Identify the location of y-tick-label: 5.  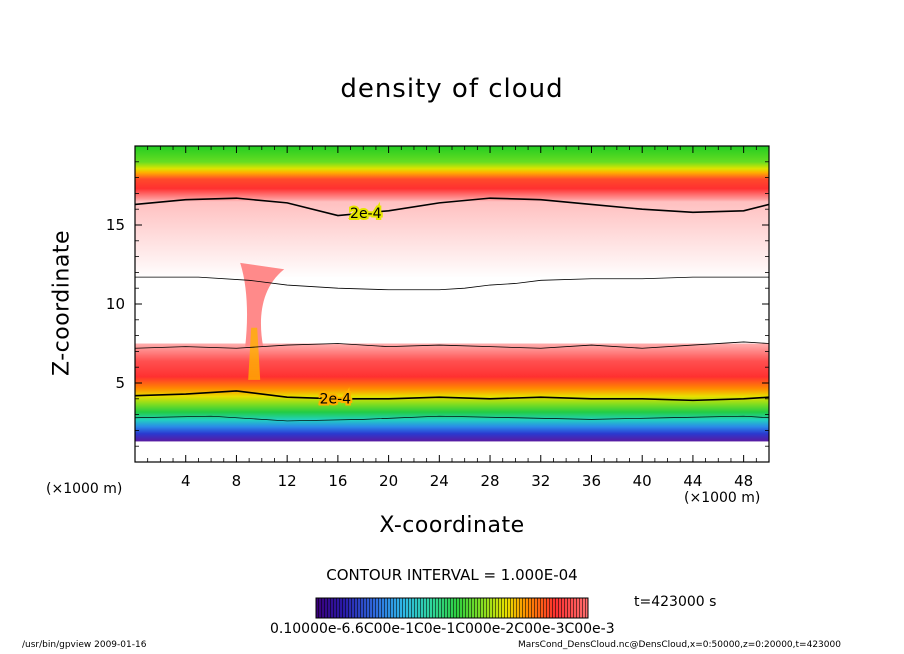
(120, 383).